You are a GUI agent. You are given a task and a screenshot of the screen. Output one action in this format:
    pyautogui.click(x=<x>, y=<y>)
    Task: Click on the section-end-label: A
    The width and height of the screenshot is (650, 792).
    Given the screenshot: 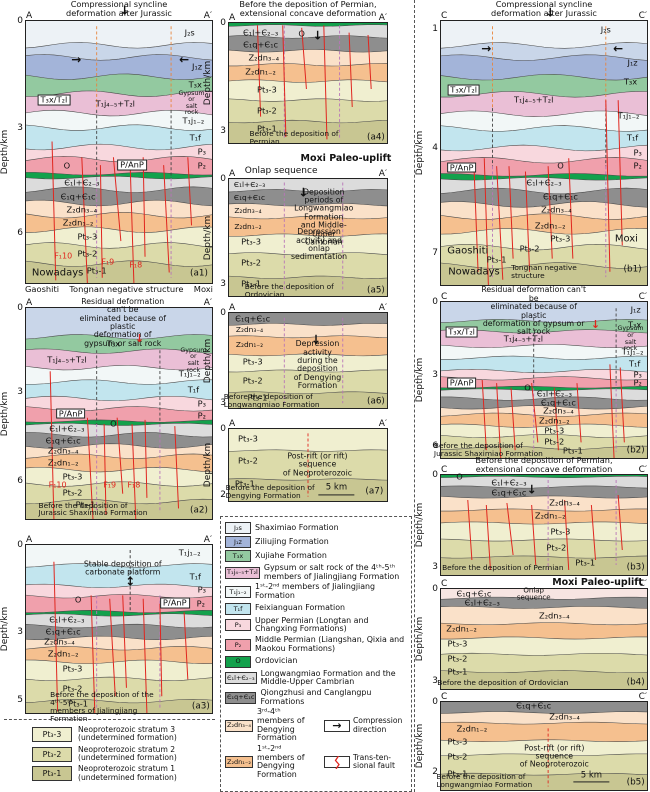 What is the action you would take?
    pyautogui.click(x=232, y=424)
    